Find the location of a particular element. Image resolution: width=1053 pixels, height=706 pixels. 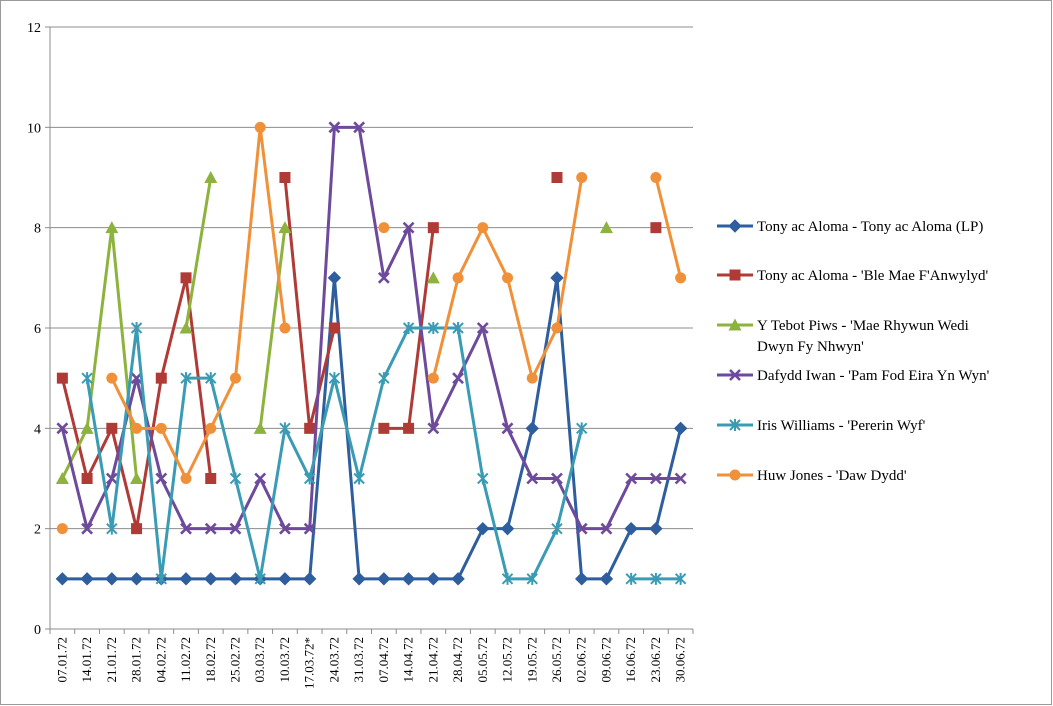

x-tick-label: 03.03.72 is located at coordinates (259, 660).